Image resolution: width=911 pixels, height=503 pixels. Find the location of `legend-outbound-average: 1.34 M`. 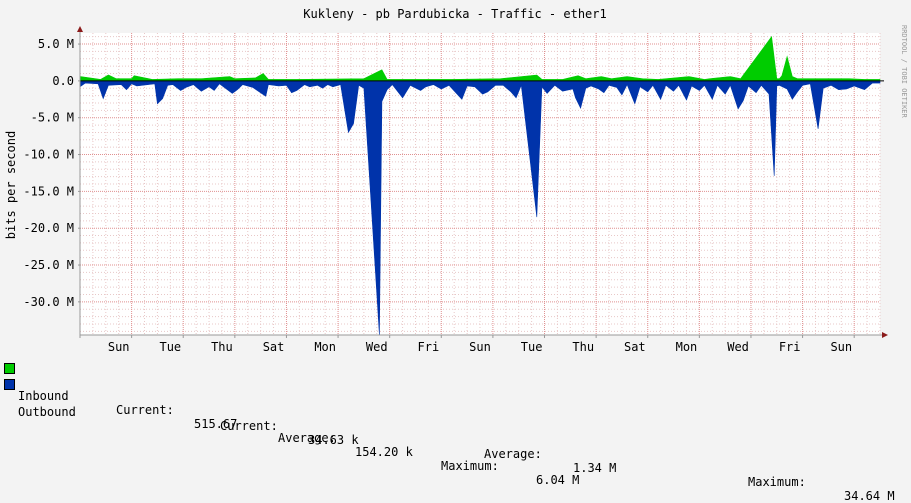

legend-outbound-average: 1.34 M is located at coordinates (595, 468).